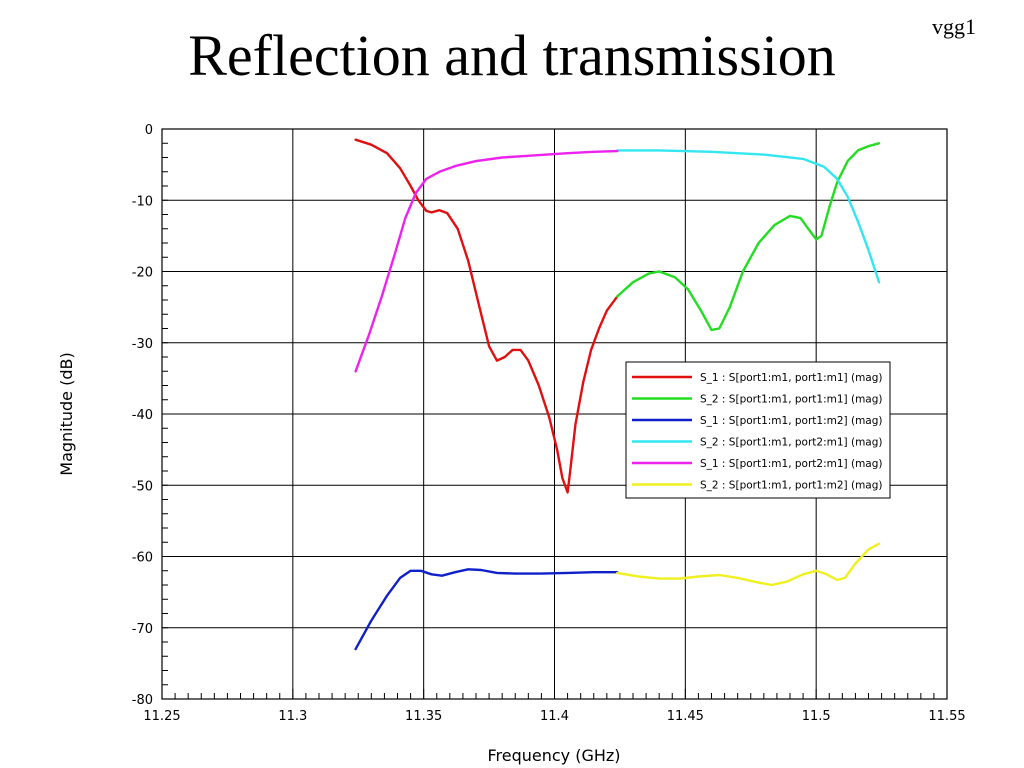  I want to click on slide-tag: vgg1, so click(954, 26).